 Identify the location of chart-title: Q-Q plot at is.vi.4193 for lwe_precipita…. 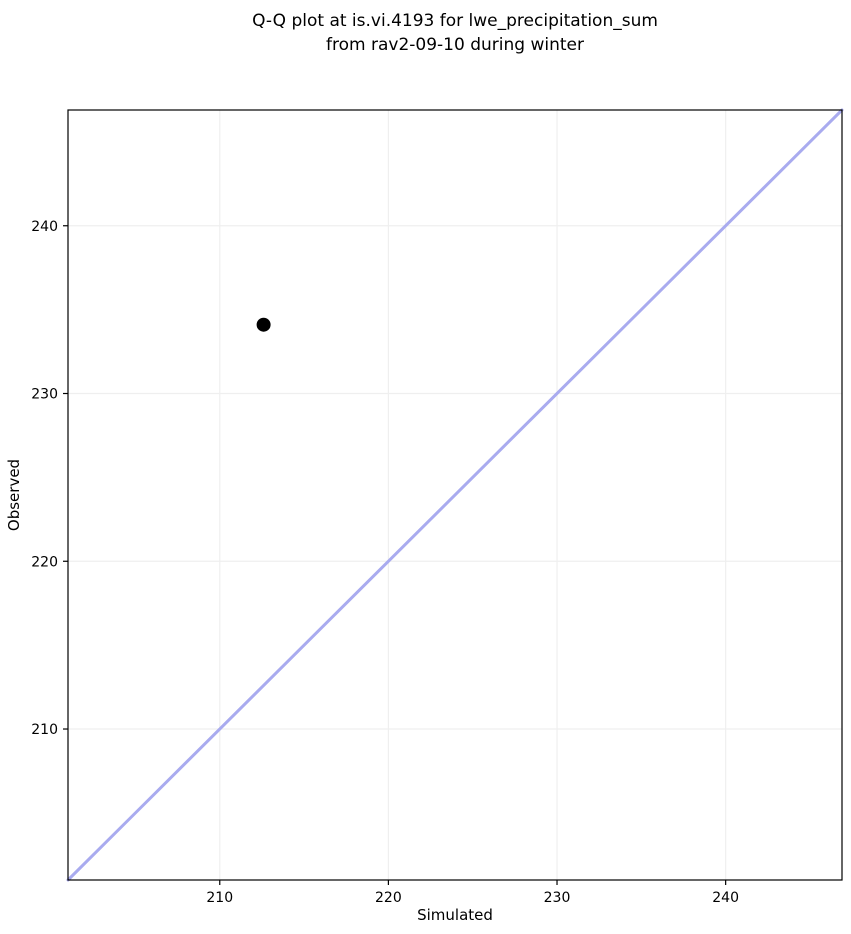
(455, 33).